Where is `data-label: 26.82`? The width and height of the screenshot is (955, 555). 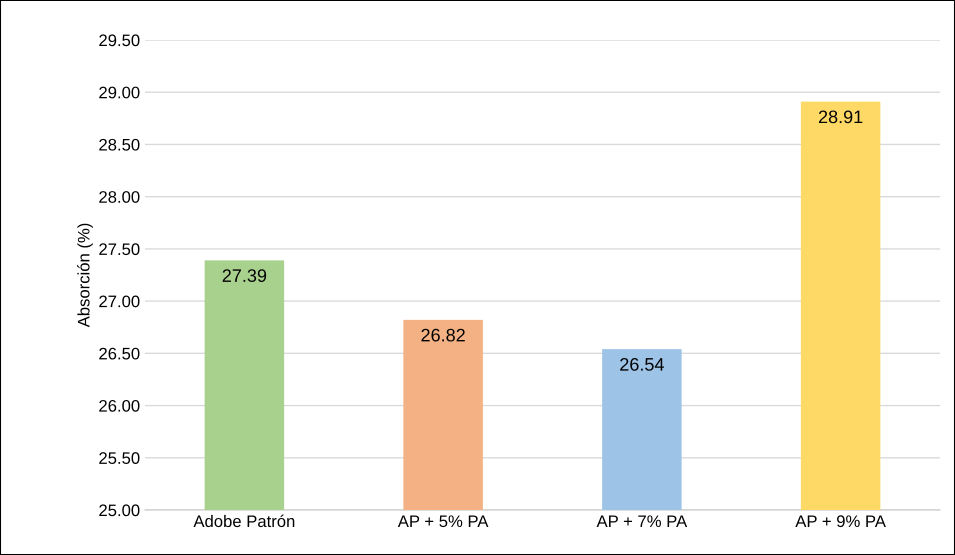
data-label: 26.82 is located at coordinates (443, 335).